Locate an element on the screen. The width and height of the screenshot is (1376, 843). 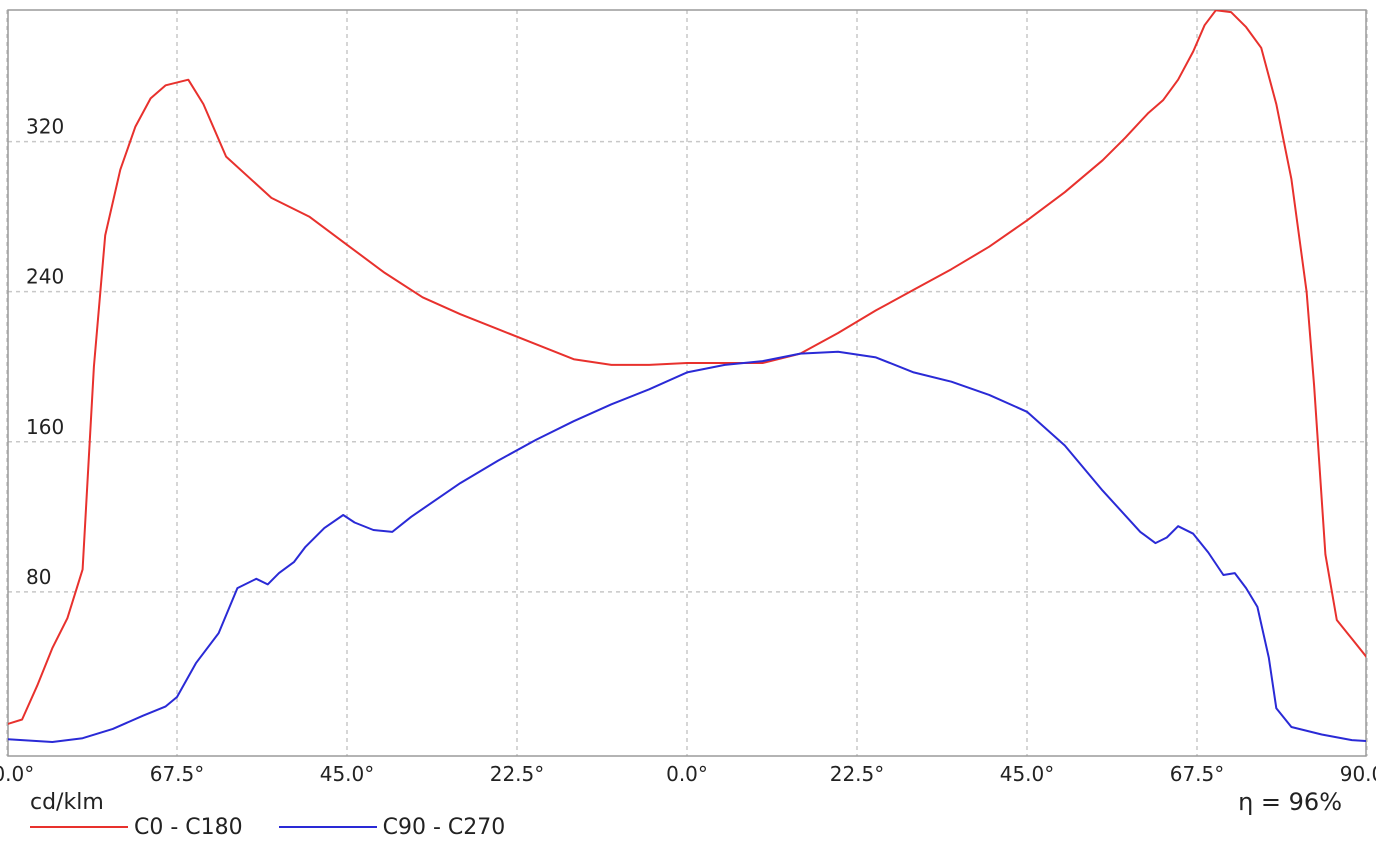
legend-label: C90 - C270 is located at coordinates (444, 827).